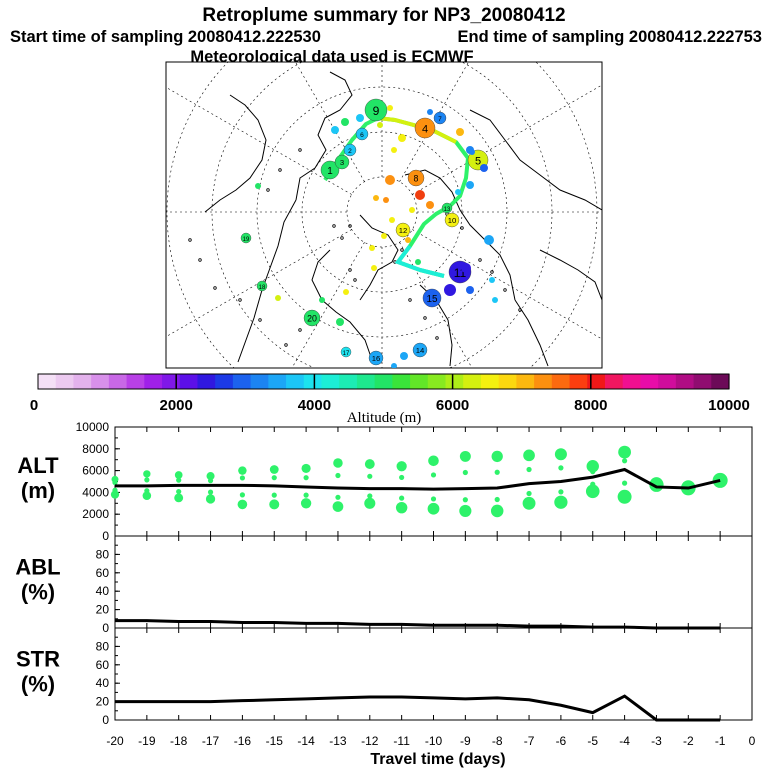 The image size is (768, 768). I want to click on colorbar-label: Altitude (m), so click(384, 418).